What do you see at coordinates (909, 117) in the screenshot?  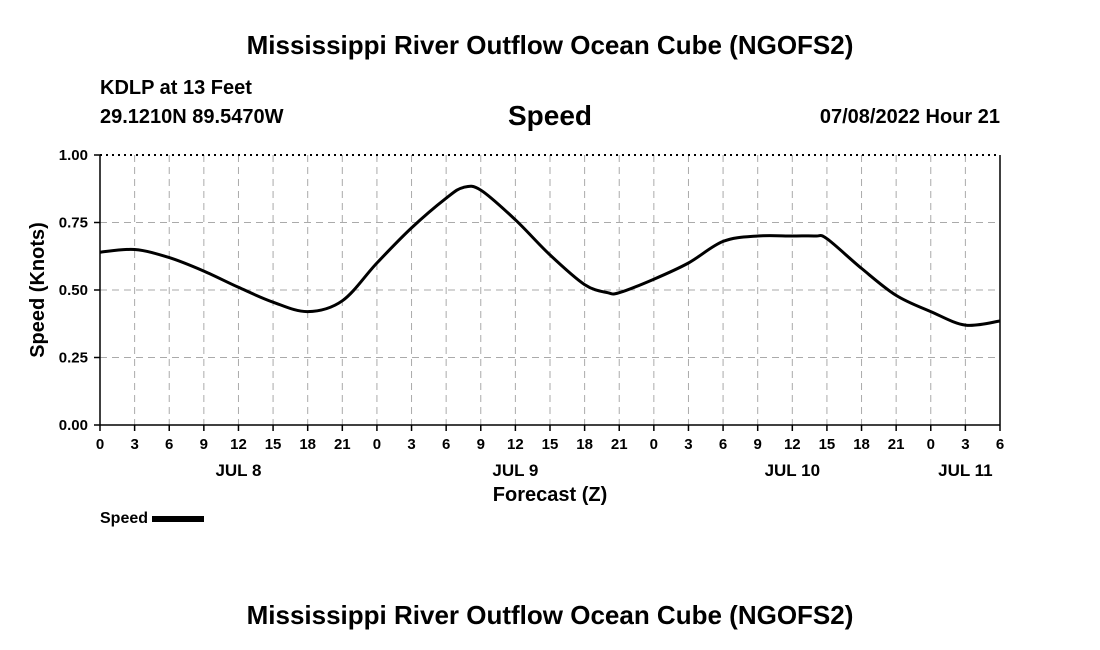 I see `forecast-datetime: 07/08/2022 Hour 21` at bounding box center [909, 117].